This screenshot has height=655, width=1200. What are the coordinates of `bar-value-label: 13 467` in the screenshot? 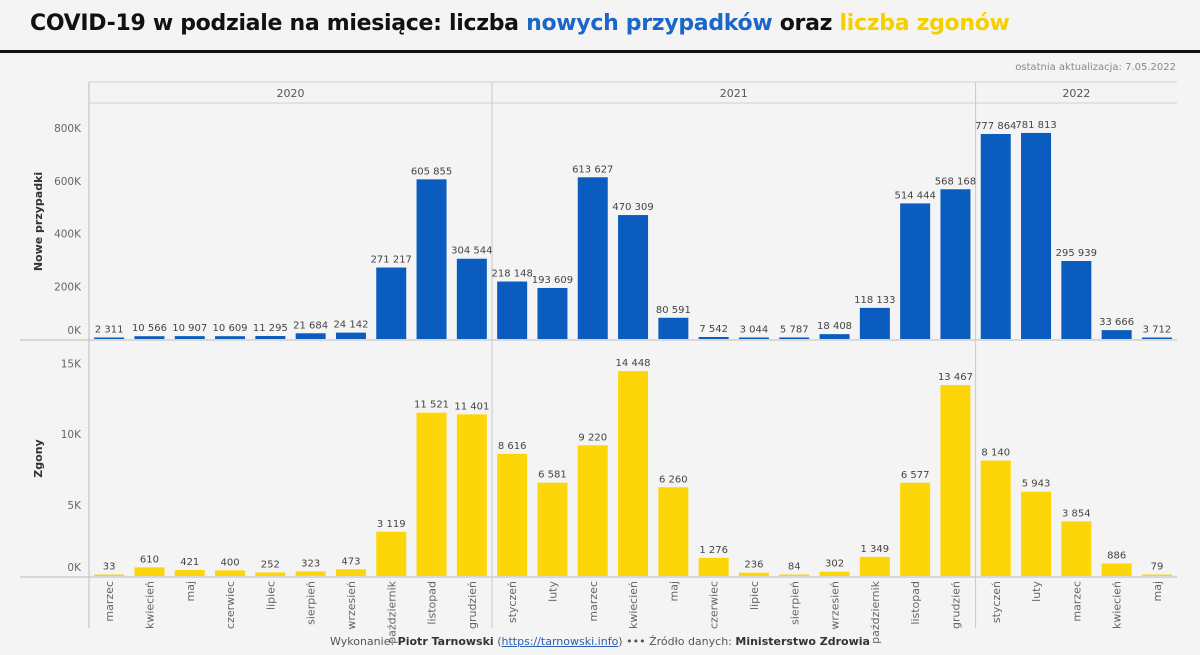 It's located at (955, 377).